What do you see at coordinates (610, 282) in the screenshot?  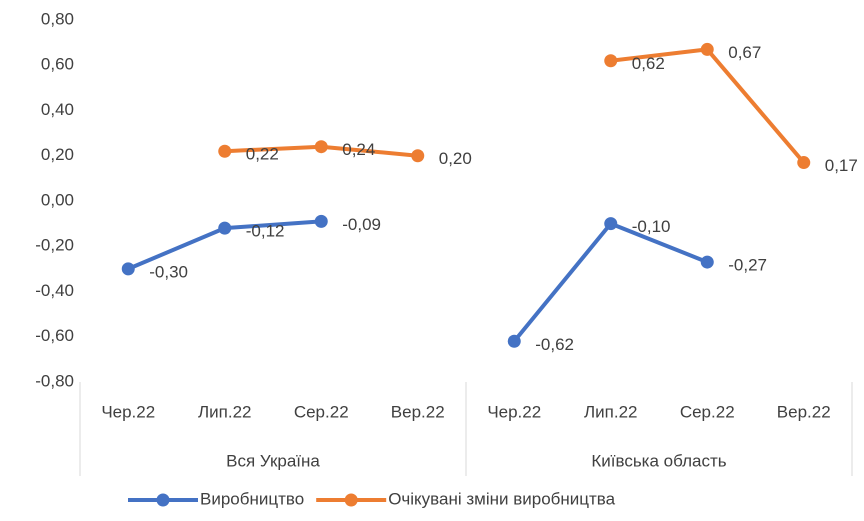 I see `series-line` at bounding box center [610, 282].